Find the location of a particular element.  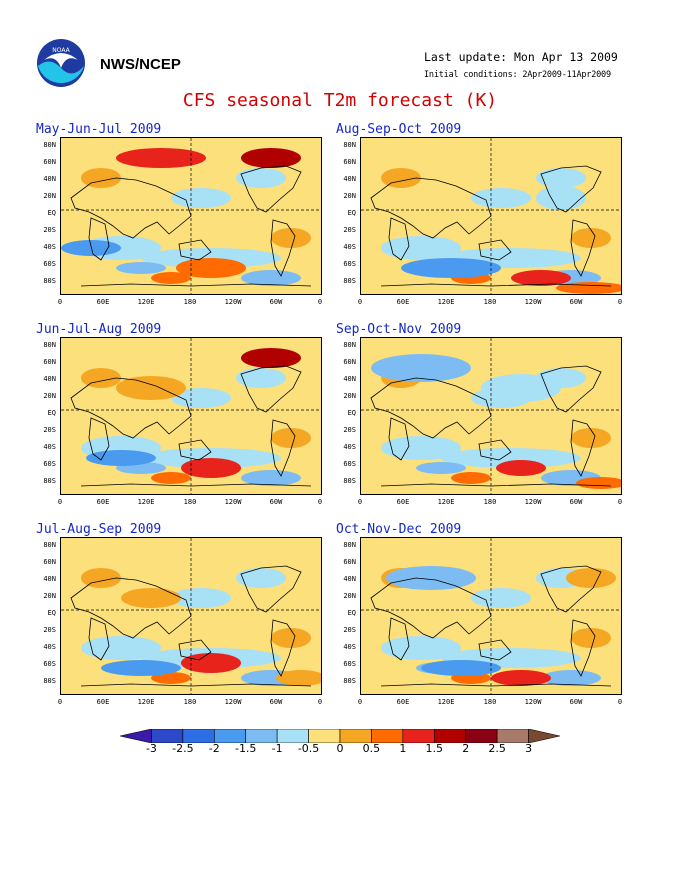

org-name: NWS/NCEP is located at coordinates (140, 64).